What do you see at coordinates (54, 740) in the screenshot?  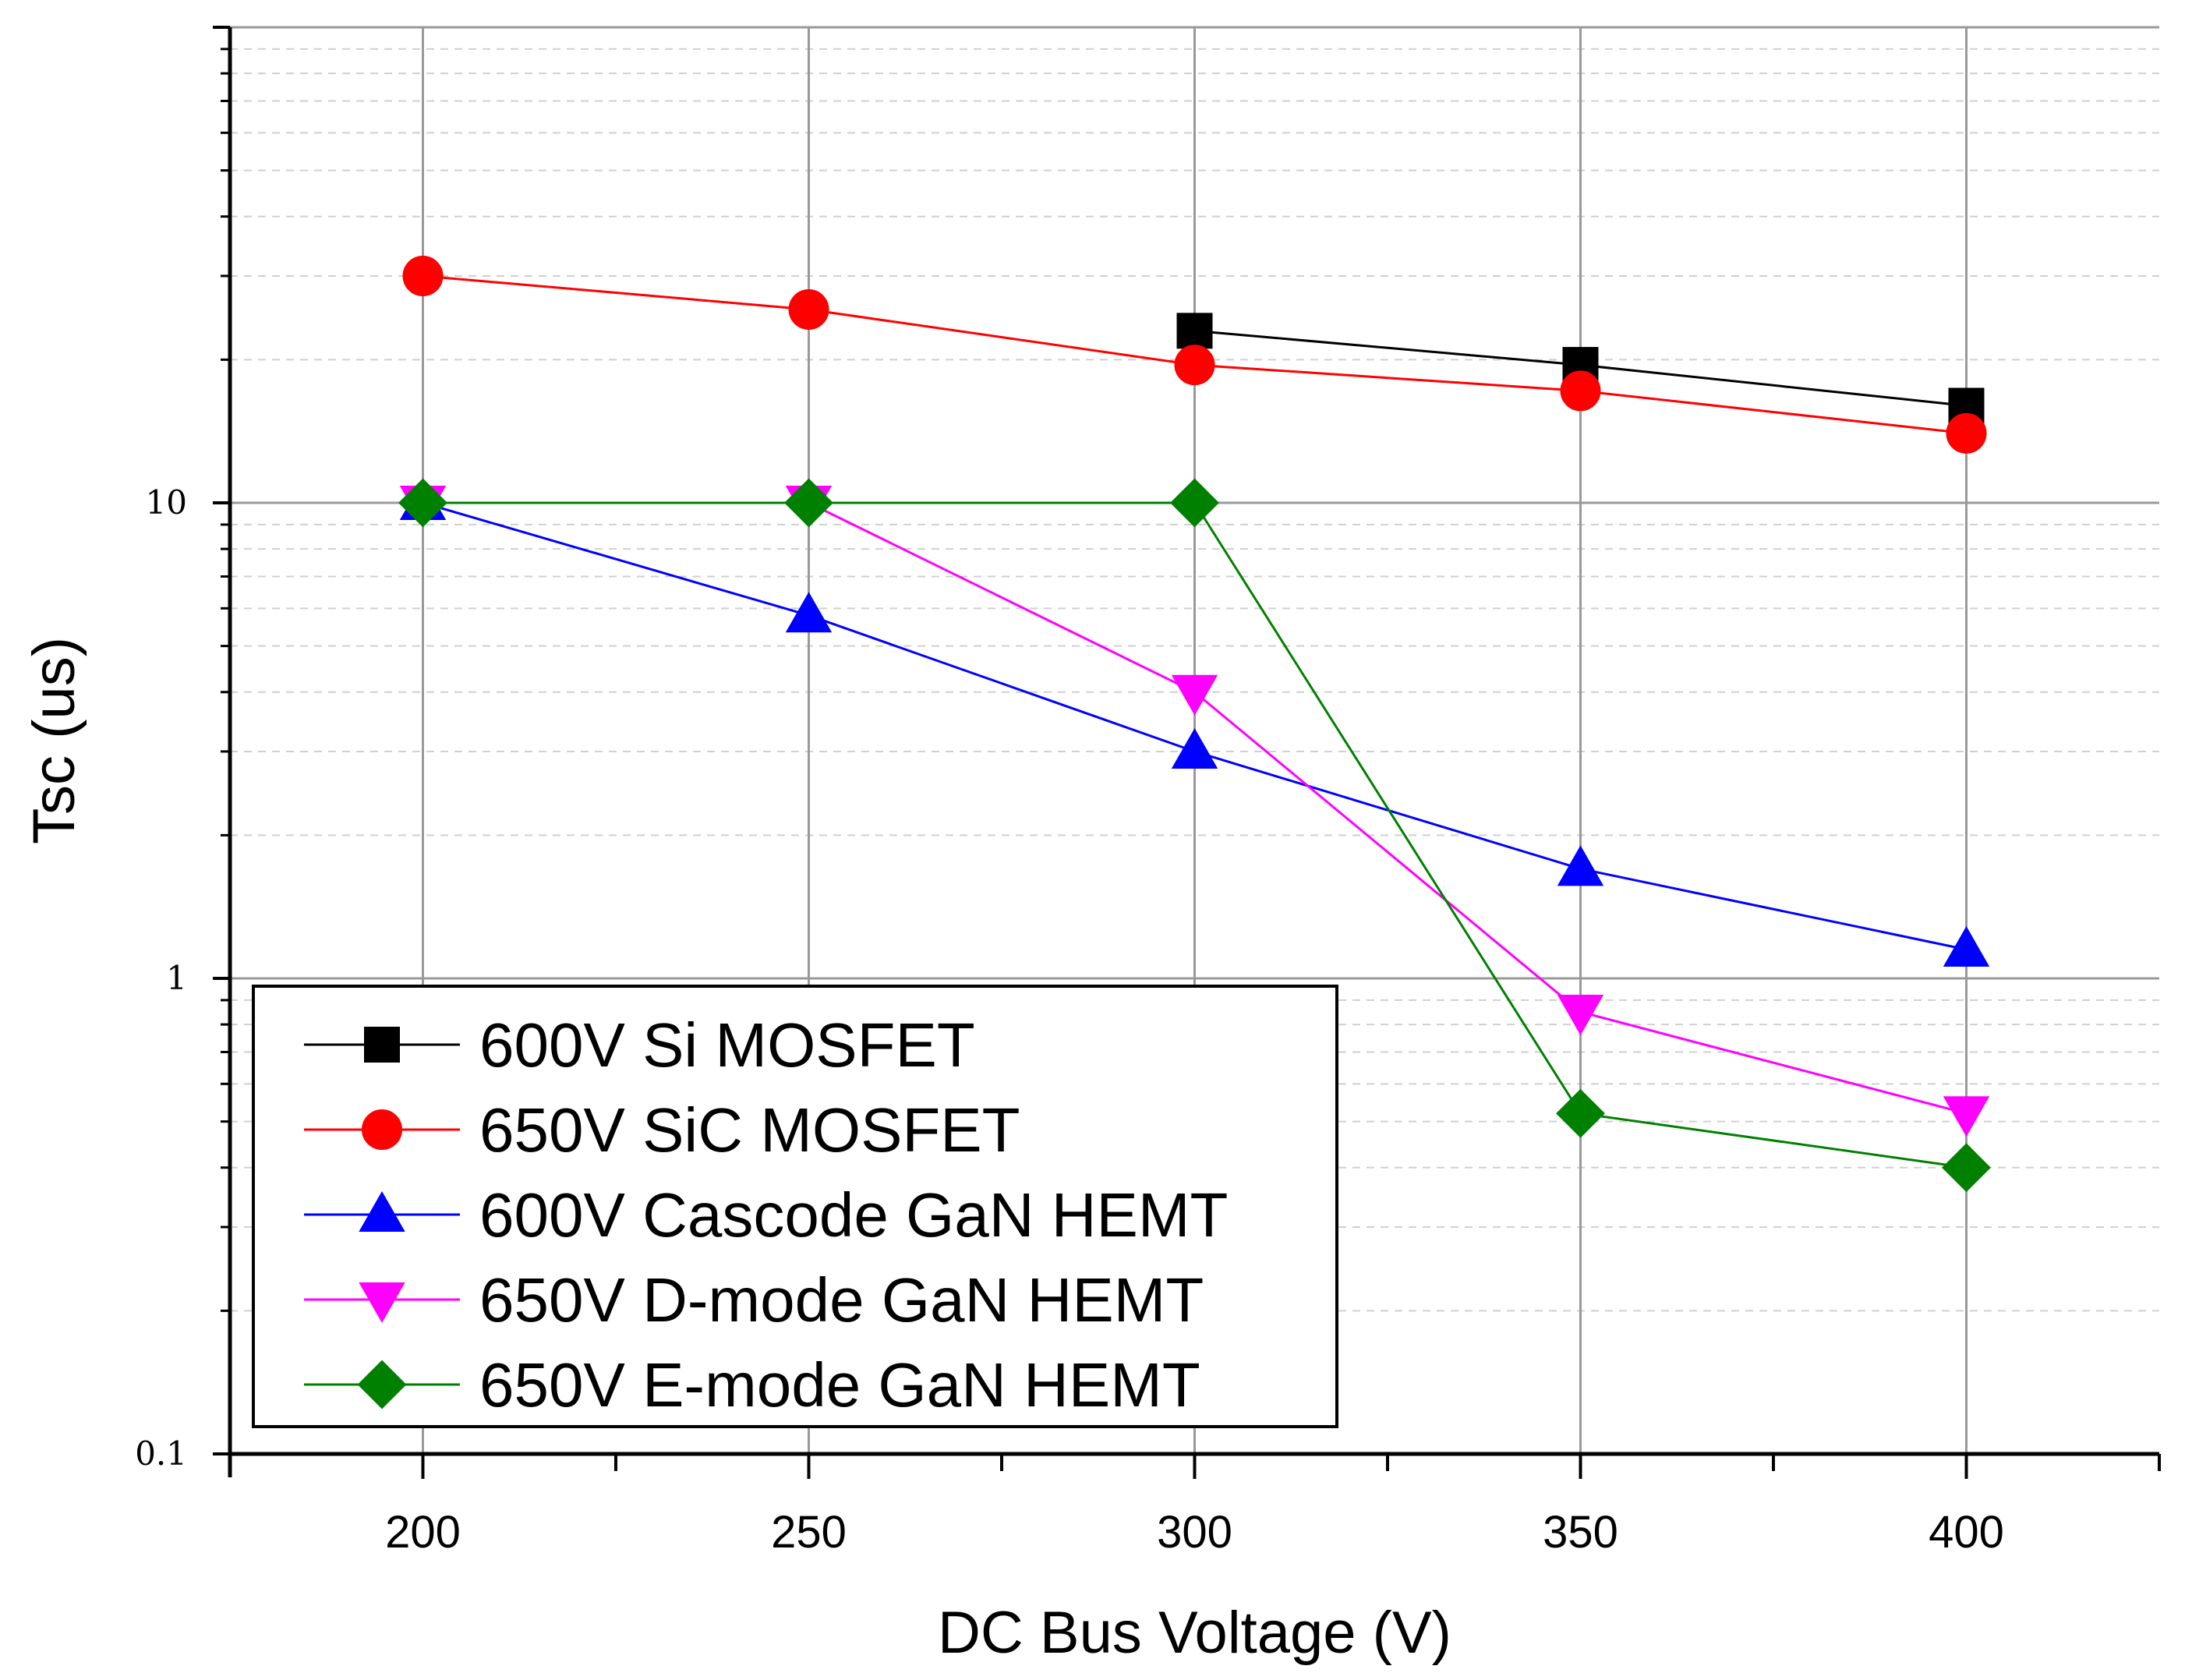 I see `y-axis-title: Tsc (us)` at bounding box center [54, 740].